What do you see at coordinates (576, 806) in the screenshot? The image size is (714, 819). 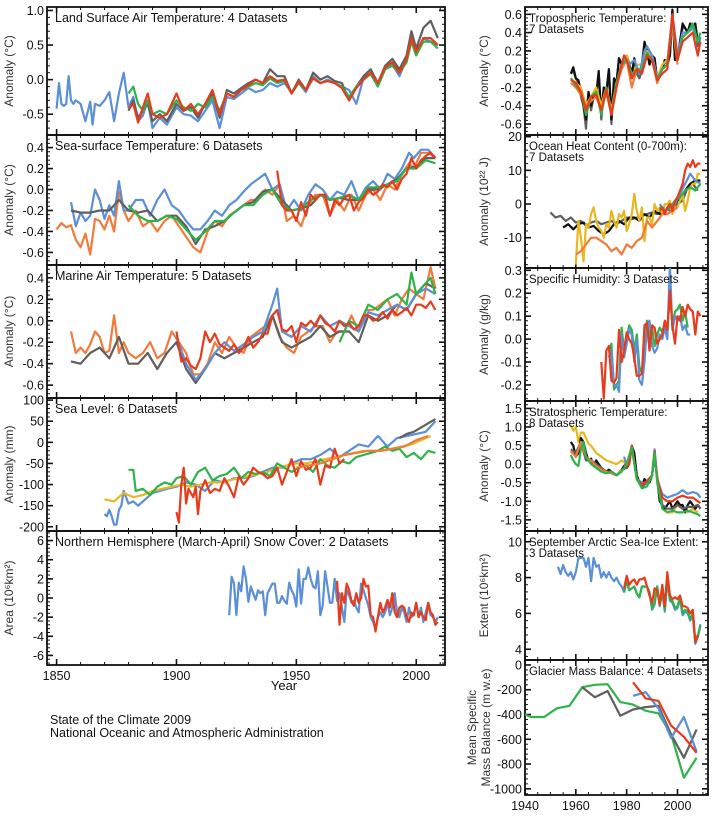 I see `x-tick-label: 1960` at bounding box center [576, 806].